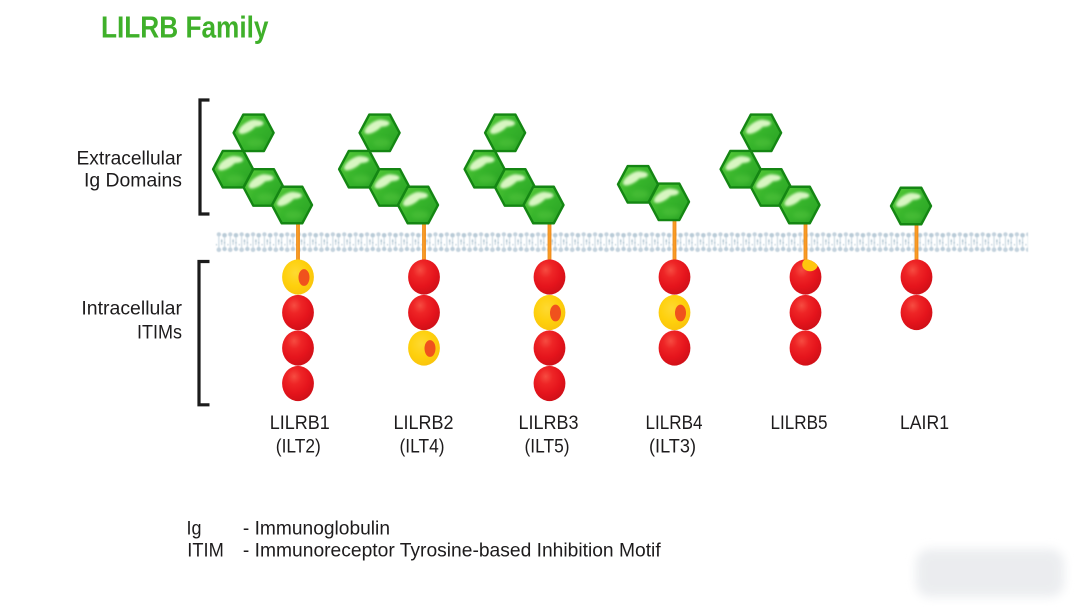  What do you see at coordinates (422, 446) in the screenshot?
I see `svg-text: (ILT4)` at bounding box center [422, 446].